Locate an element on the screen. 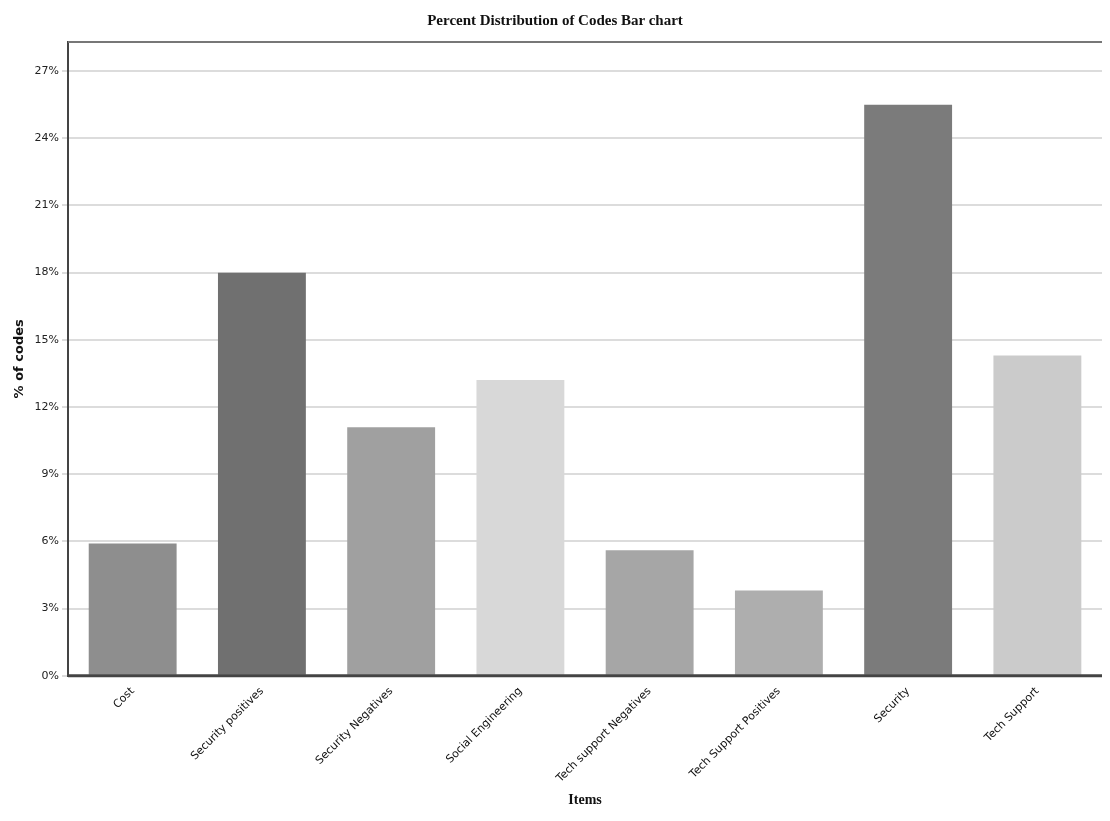 Image resolution: width=1110 pixels, height=821 pixels. y-tick-label: 0% is located at coordinates (50, 675).